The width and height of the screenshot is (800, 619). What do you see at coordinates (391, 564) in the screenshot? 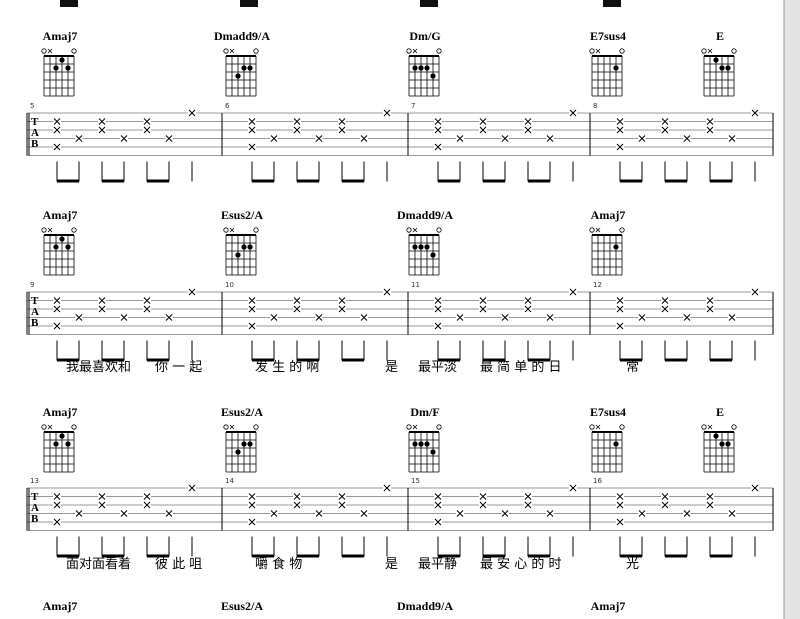
I see `lyric: 是` at bounding box center [391, 564].